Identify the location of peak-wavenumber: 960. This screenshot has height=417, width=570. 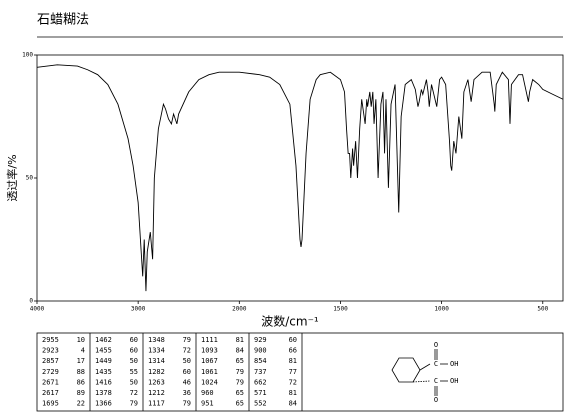
(207, 393).